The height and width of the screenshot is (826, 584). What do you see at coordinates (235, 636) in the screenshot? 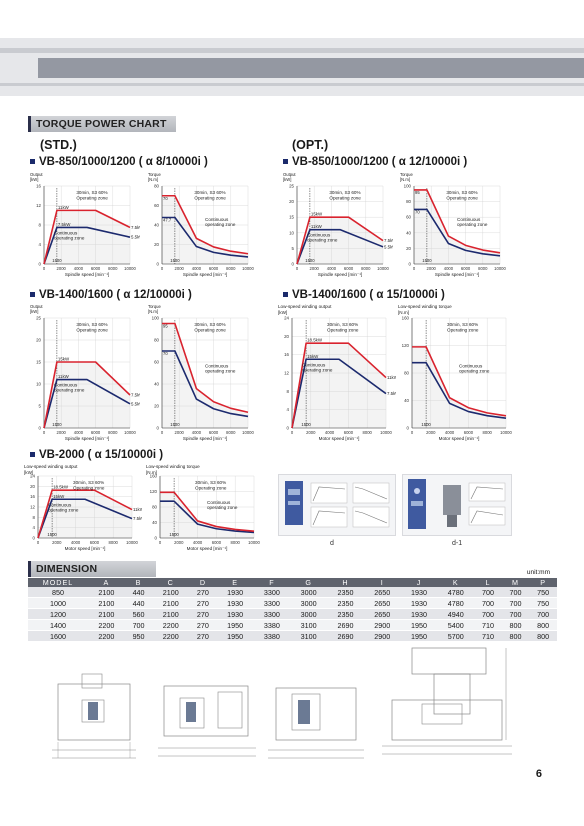
I see `table-cell: 1950` at bounding box center [235, 636].